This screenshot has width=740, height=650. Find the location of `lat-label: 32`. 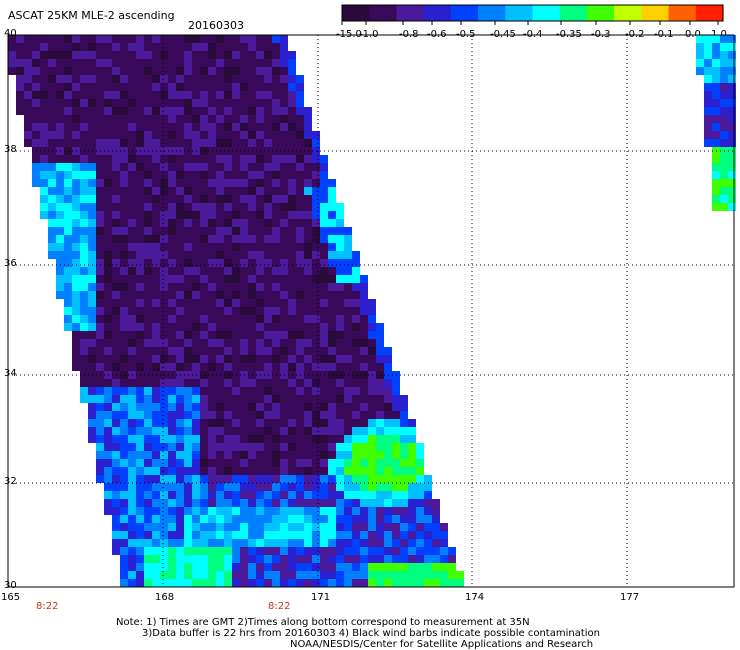

lat-label: 32 is located at coordinates (10, 481).